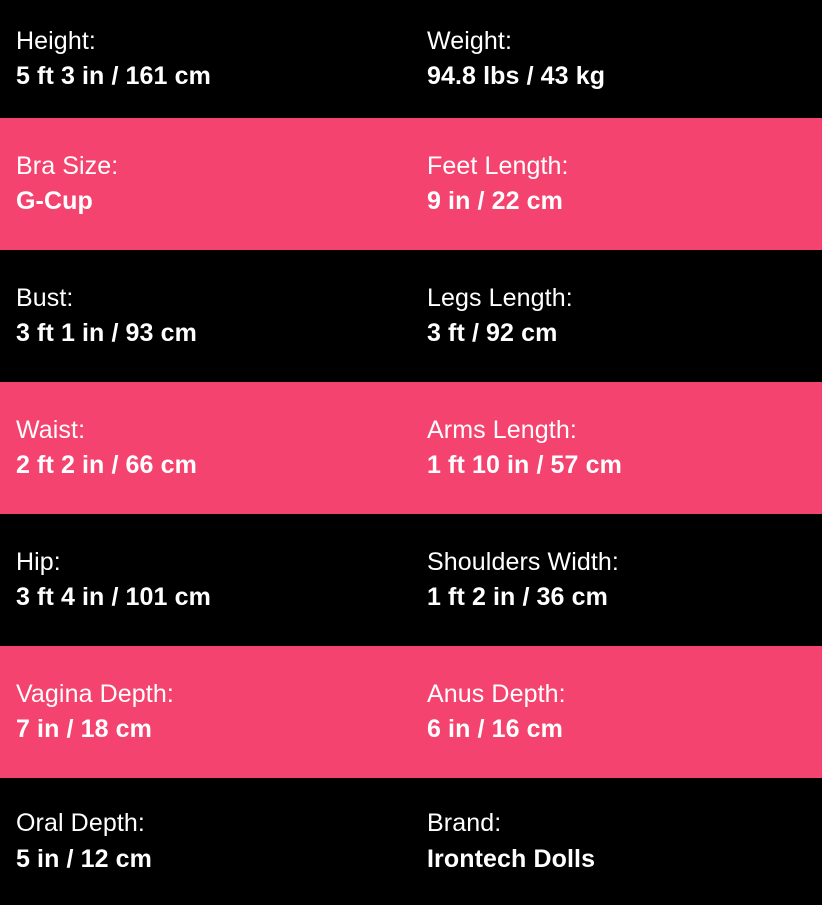 The height and width of the screenshot is (905, 822). Describe the element at coordinates (470, 40) in the screenshot. I see `spec-label: Weight:` at that location.